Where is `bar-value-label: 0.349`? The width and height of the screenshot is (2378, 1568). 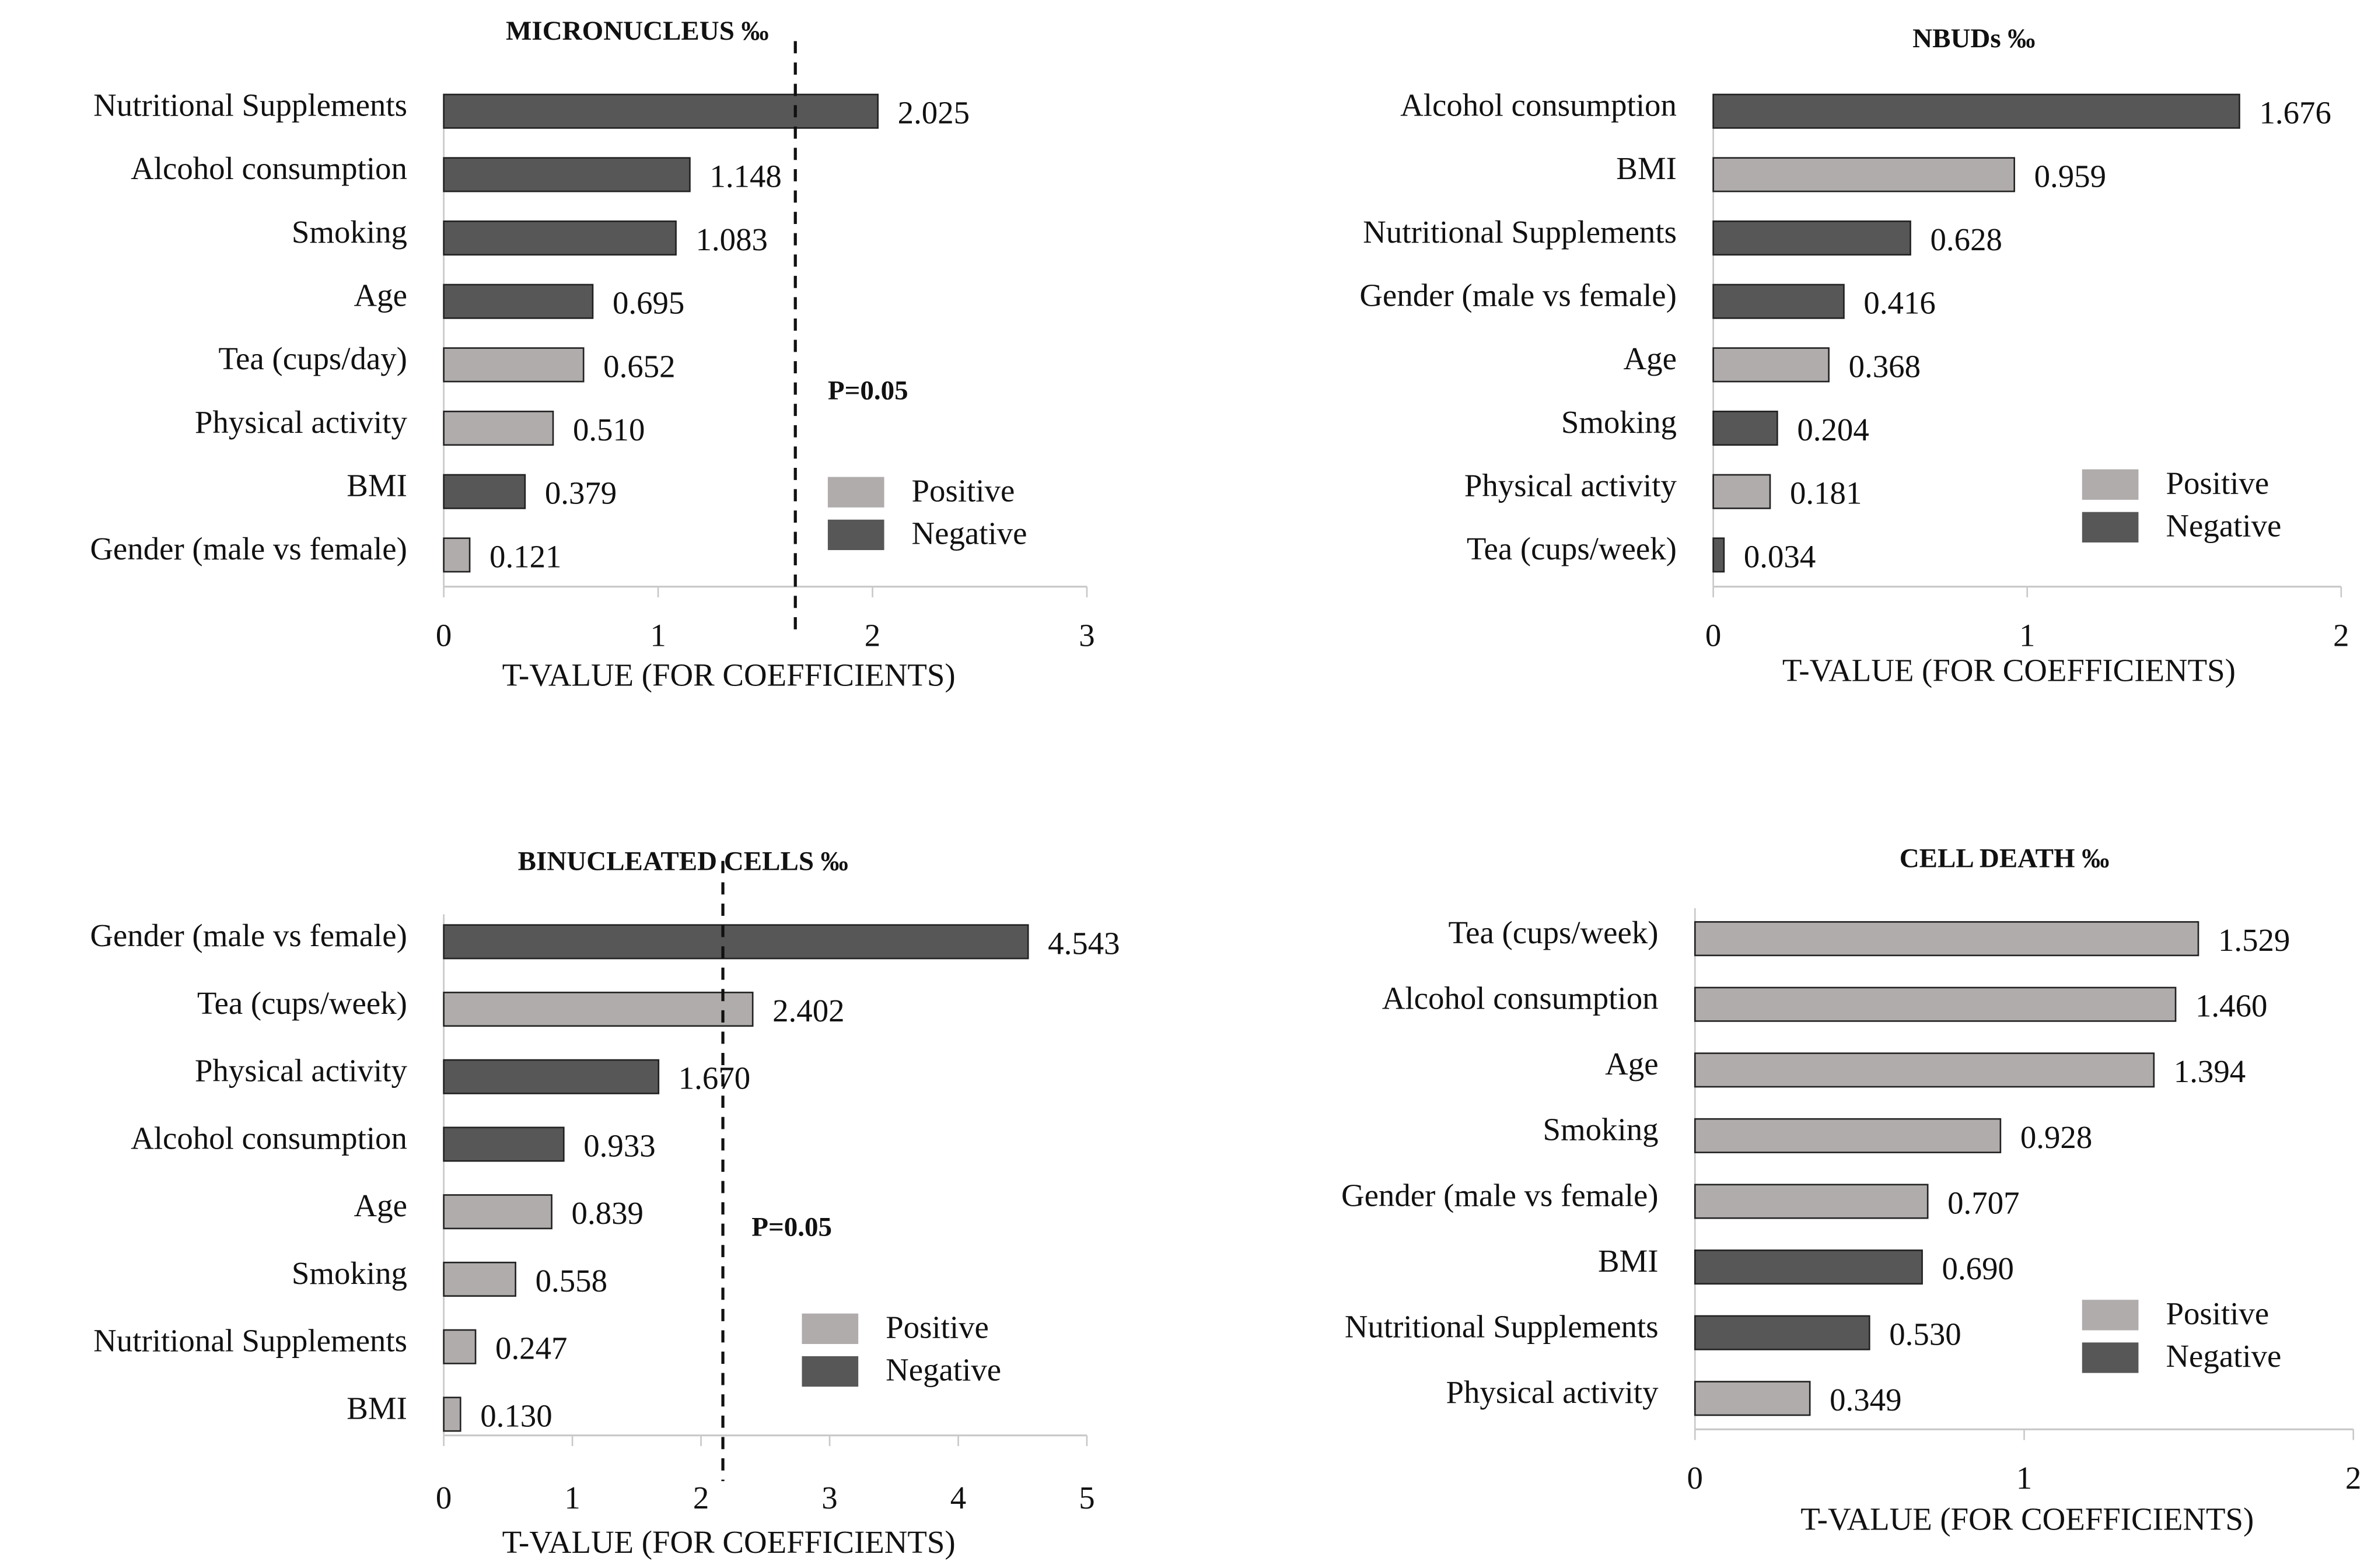 bar-value-label: 0.349 is located at coordinates (1865, 1400).